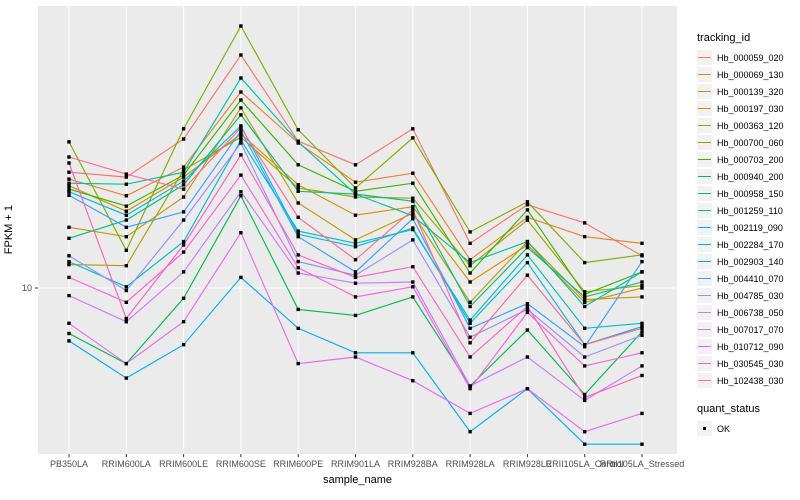 Image resolution: width=800 pixels, height=500 pixels. What do you see at coordinates (642, 288) in the screenshot?
I see `point-Hb_000139_320-RRII105LA_Stressed` at bounding box center [642, 288].